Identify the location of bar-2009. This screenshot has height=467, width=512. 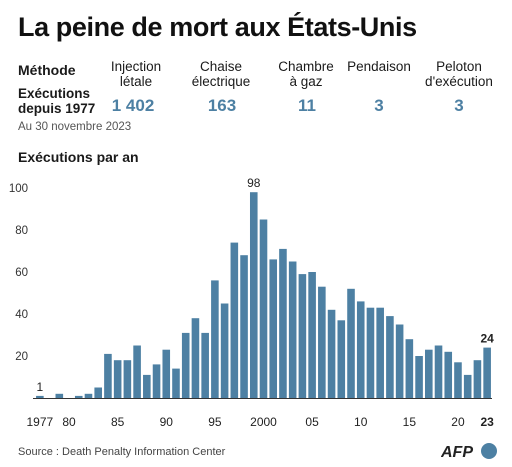
(351, 343).